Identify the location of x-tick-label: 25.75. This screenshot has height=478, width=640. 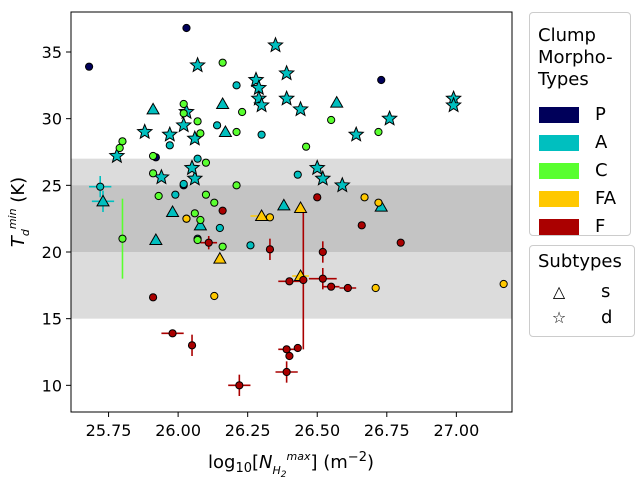
(109, 430).